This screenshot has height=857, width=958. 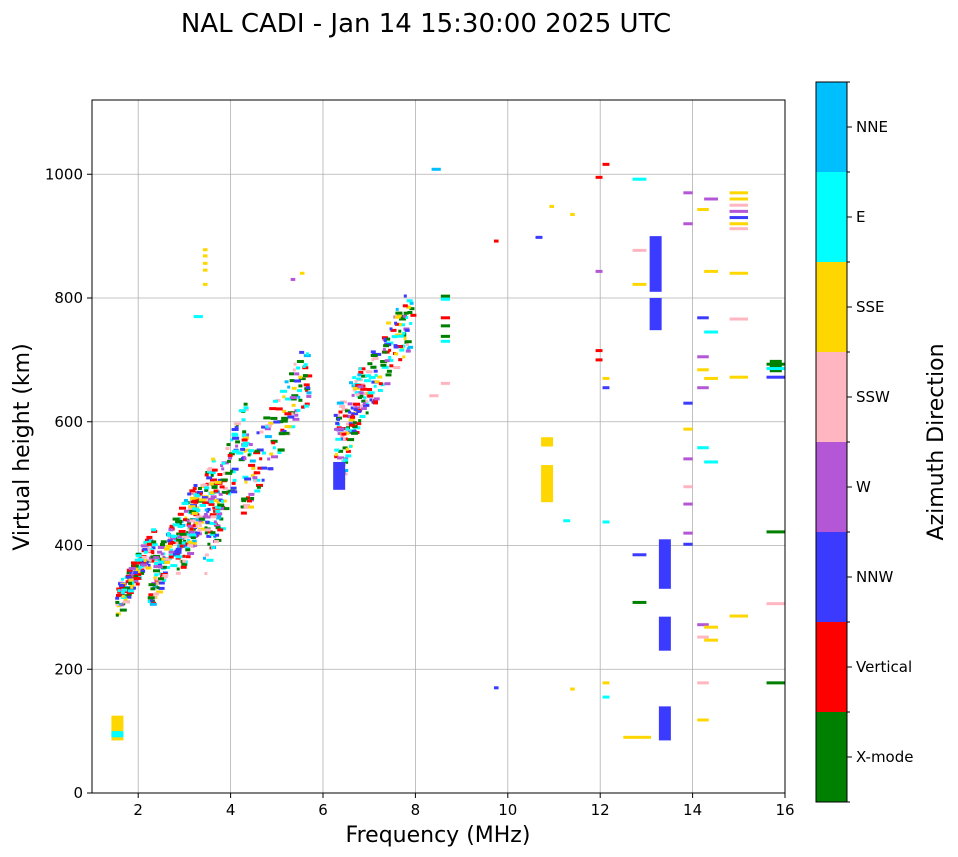 What do you see at coordinates (664, 633) in the screenshot?
I see `echo-segment` at bounding box center [664, 633].